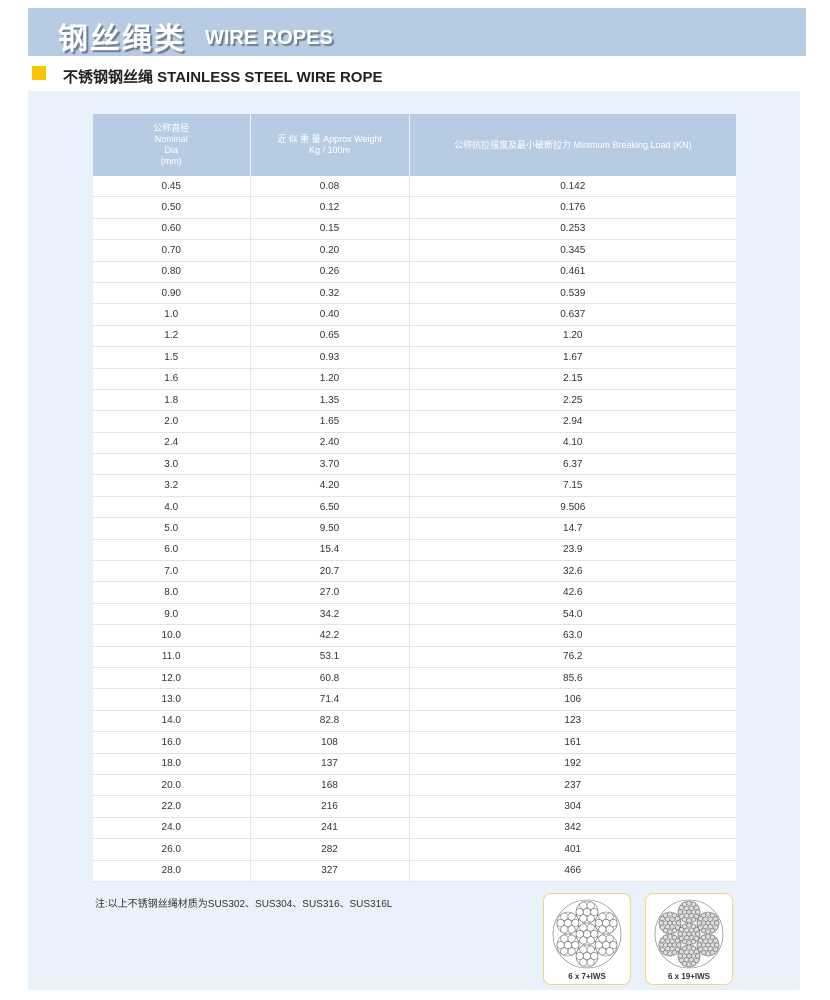 The height and width of the screenshot is (1000, 830). Describe the element at coordinates (330, 464) in the screenshot. I see `cell-weight: 3.70` at that location.